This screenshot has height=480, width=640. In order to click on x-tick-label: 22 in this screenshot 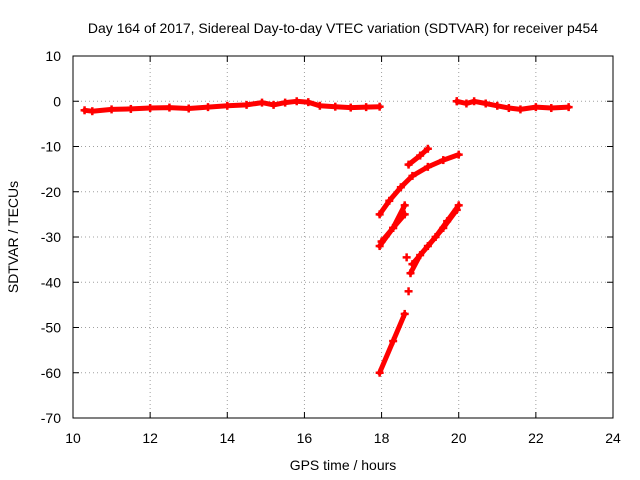, I will do `click(536, 438)`.